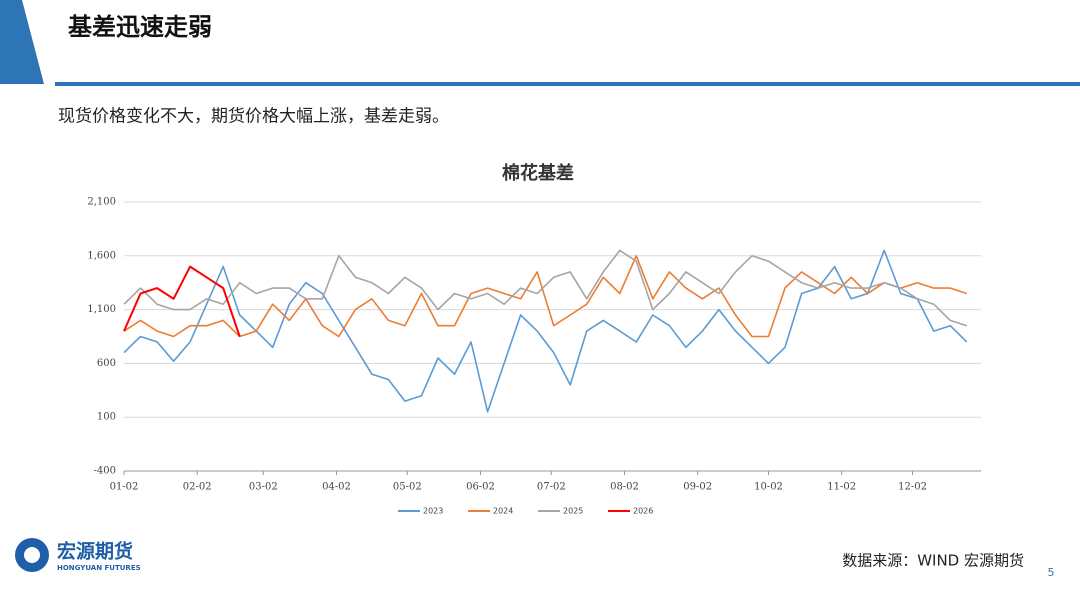  Describe the element at coordinates (433, 511) in the screenshot. I see `legend-label: 2023` at that location.